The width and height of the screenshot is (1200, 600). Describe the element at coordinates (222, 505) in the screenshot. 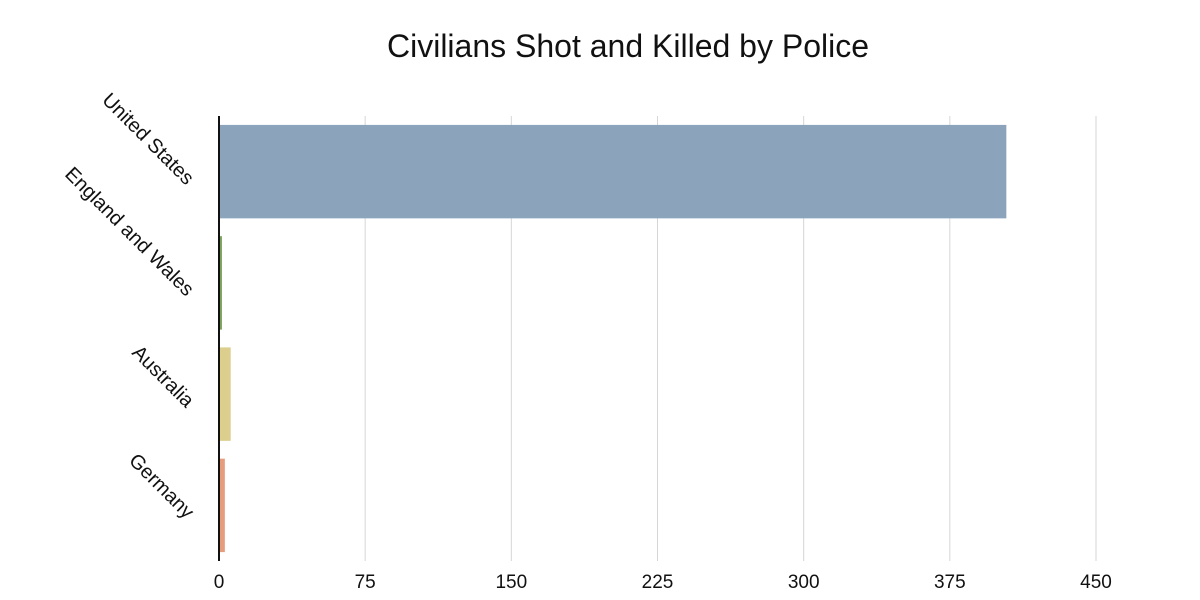

I see `bar-germany` at that location.